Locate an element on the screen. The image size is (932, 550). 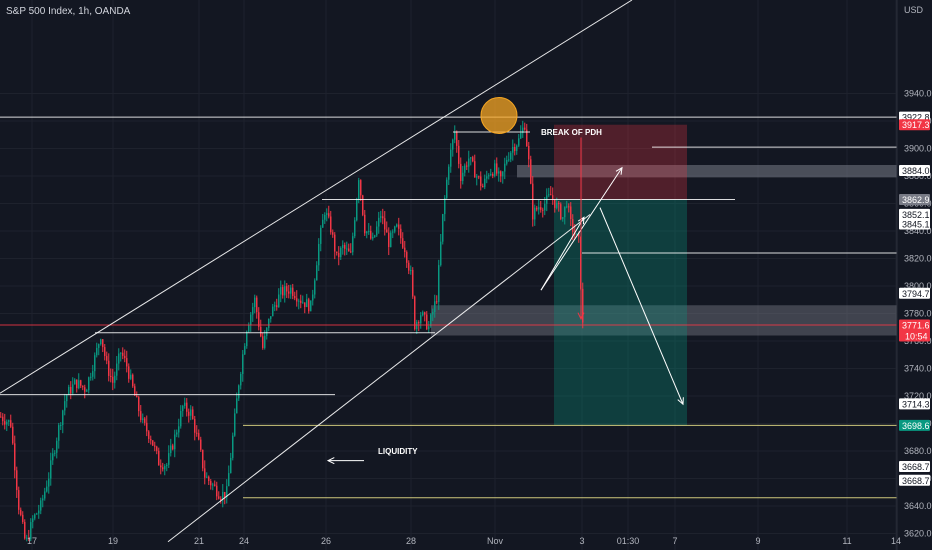
x-tick-label: Nov is located at coordinates (495, 541).